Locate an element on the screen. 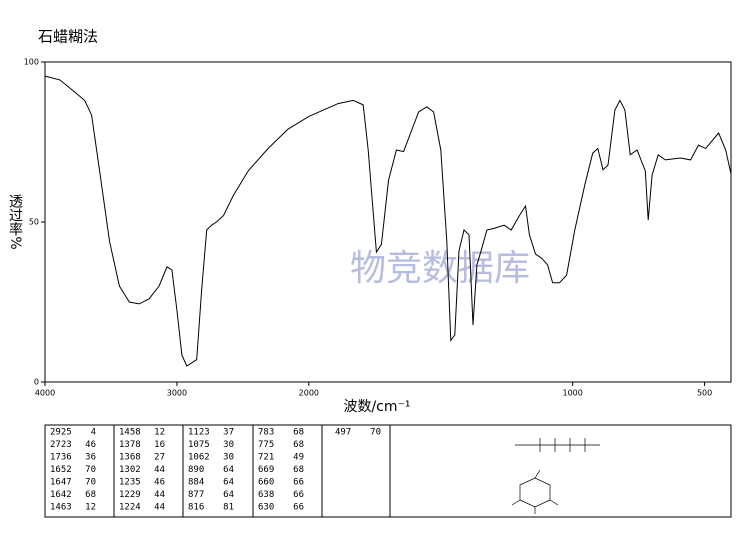 The image size is (743, 539). peak-transmittance: 37 is located at coordinates (228, 433).